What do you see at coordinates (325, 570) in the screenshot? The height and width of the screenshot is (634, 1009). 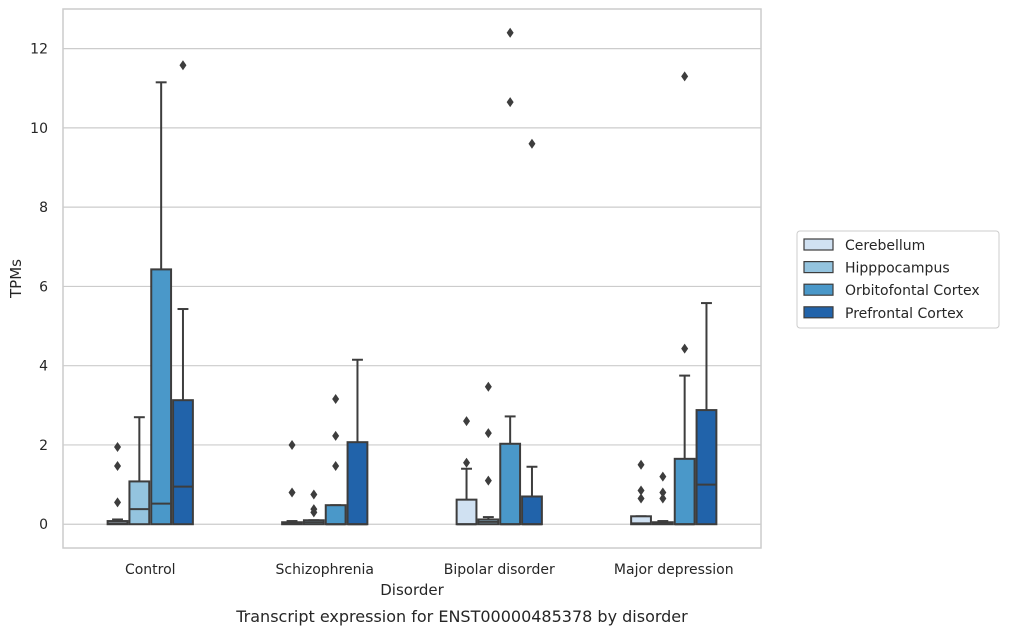 I see `x-tick-label: Schizophrenia` at bounding box center [325, 570].